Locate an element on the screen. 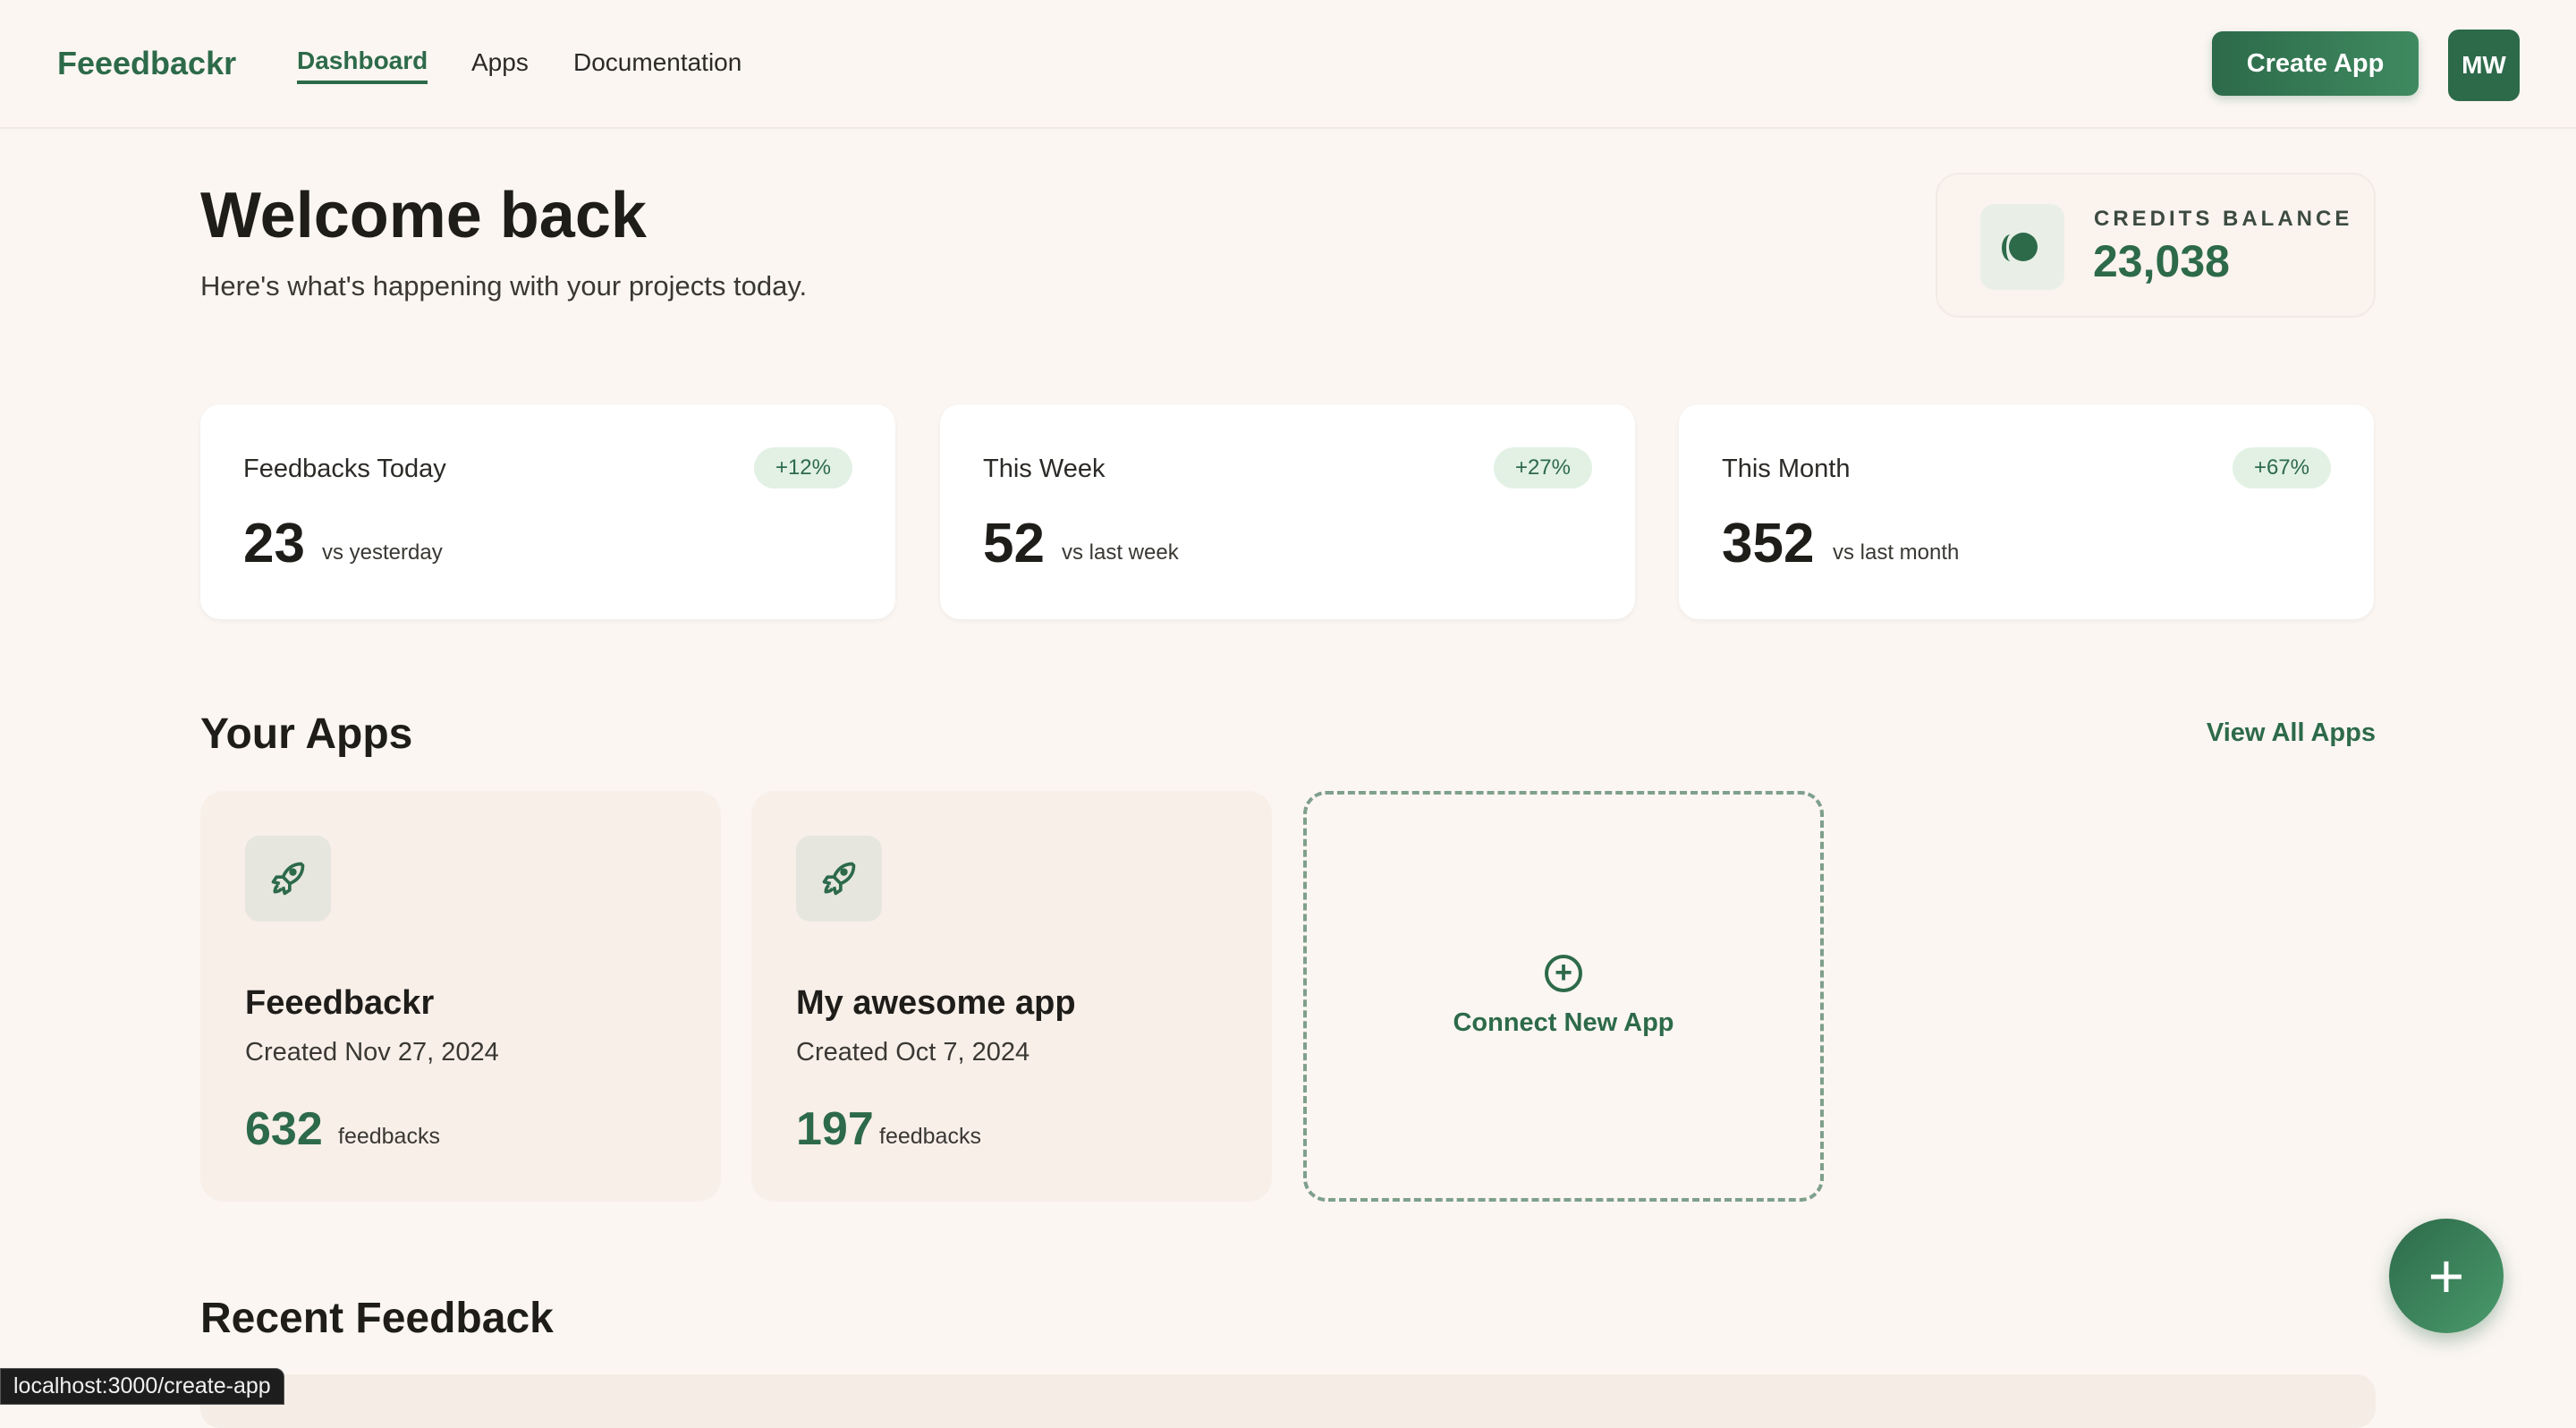 The image size is (2576, 1428). stat-value: 23 is located at coordinates (274, 543).